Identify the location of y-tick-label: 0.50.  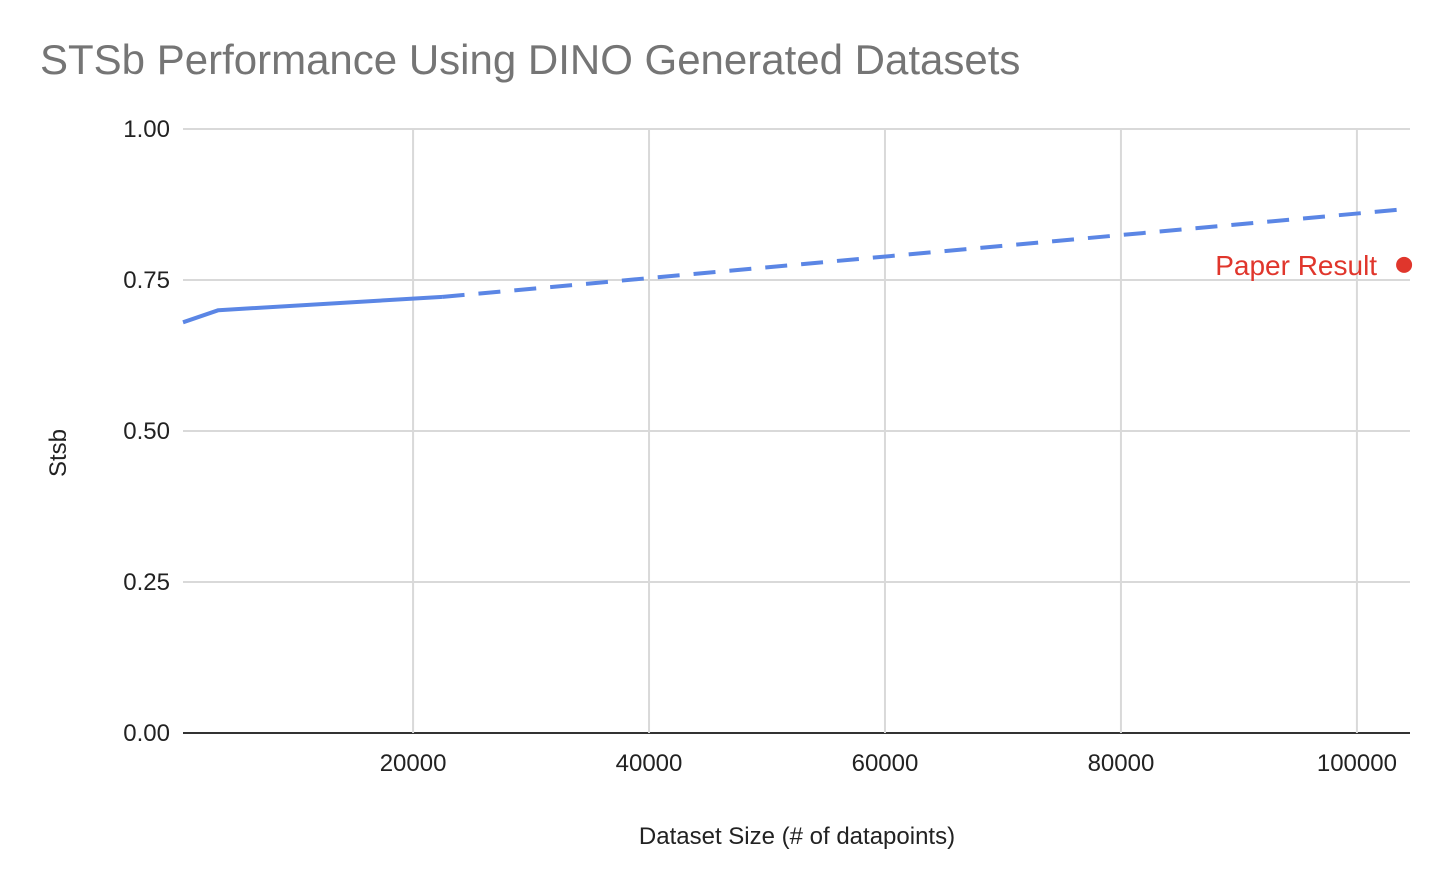
(146, 431).